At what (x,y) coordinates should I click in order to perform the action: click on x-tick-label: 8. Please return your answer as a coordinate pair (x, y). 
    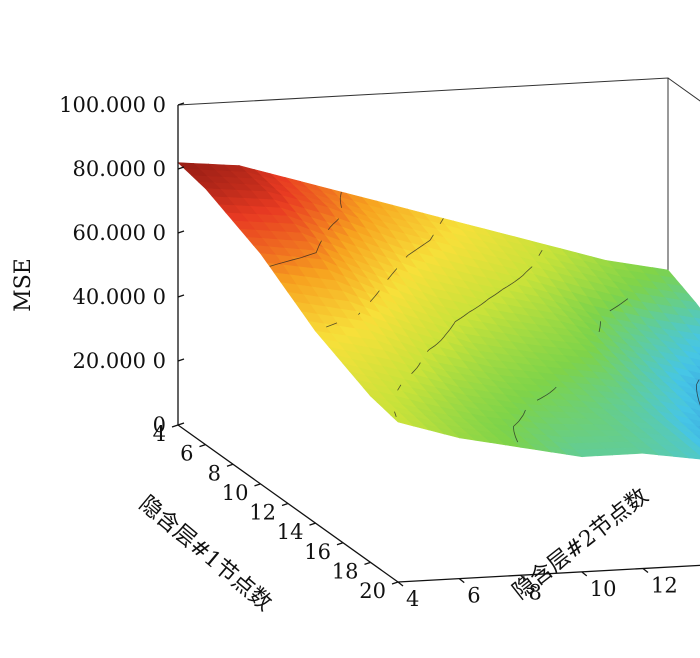
    Looking at the image, I should click on (214, 473).